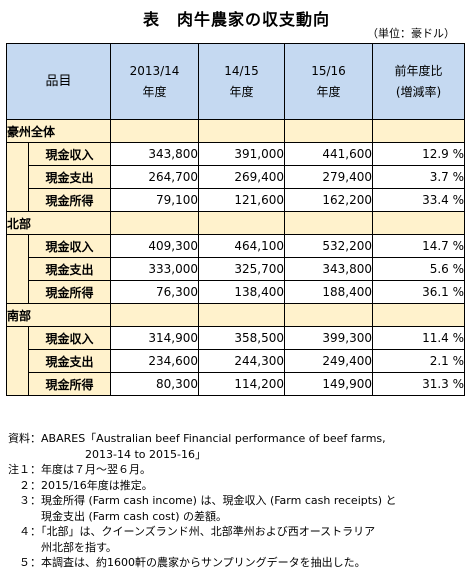 Image resolution: width=473 pixels, height=582 pixels. Describe the element at coordinates (58, 81) in the screenshot. I see `header-item: 品目` at that location.